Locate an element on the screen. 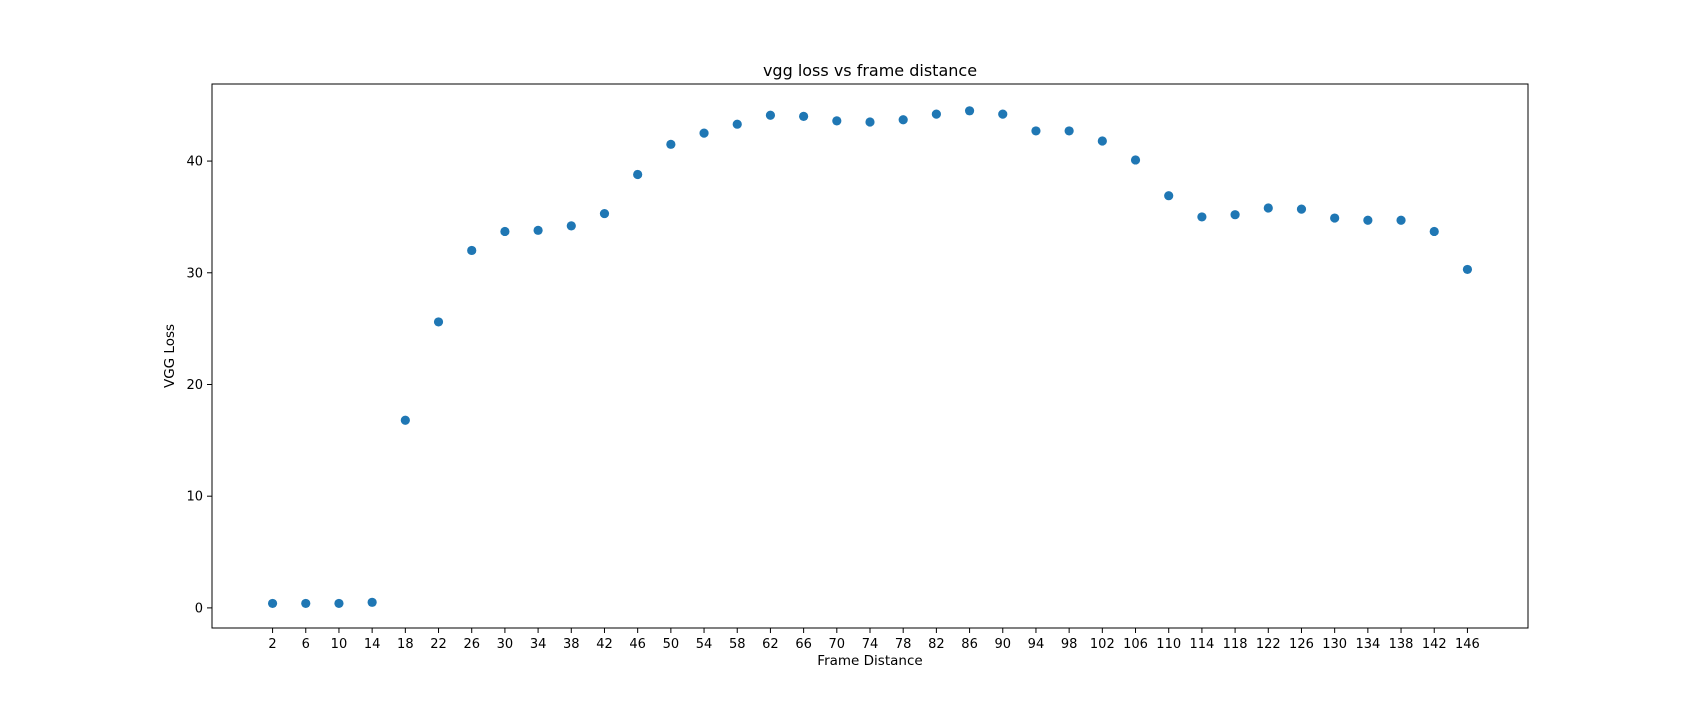 This screenshot has height=706, width=1689. x-tick-label: 74 is located at coordinates (870, 644).